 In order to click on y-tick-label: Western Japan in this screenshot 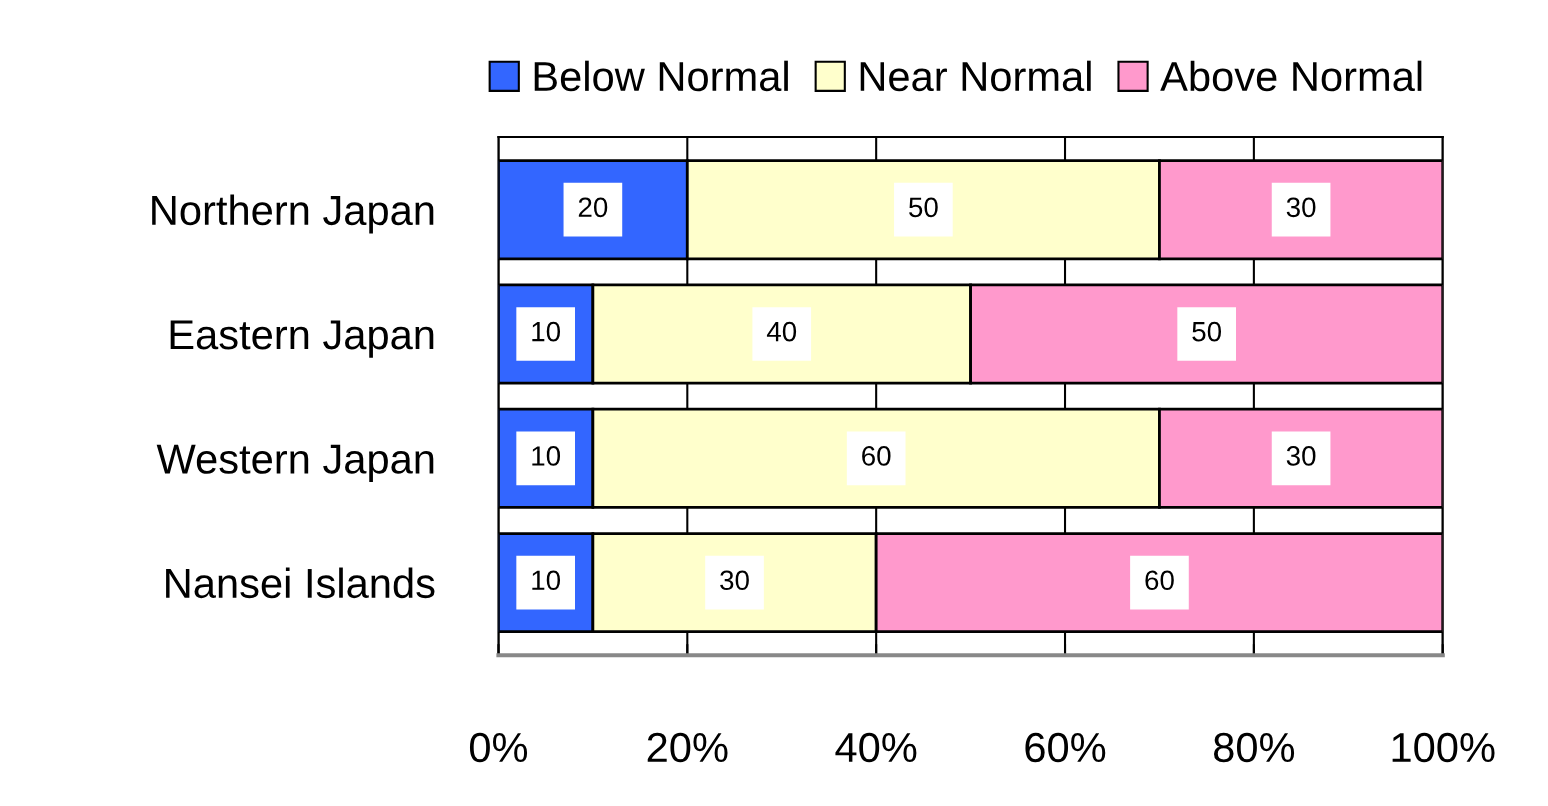, I will do `click(295, 463)`.